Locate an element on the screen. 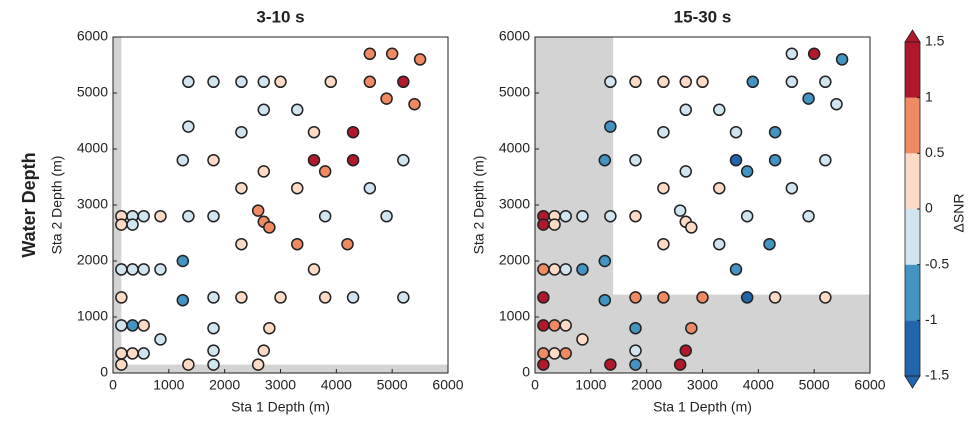 The width and height of the screenshot is (980, 430). x-axis-label: Sta 1 Depth (m) is located at coordinates (702, 407).